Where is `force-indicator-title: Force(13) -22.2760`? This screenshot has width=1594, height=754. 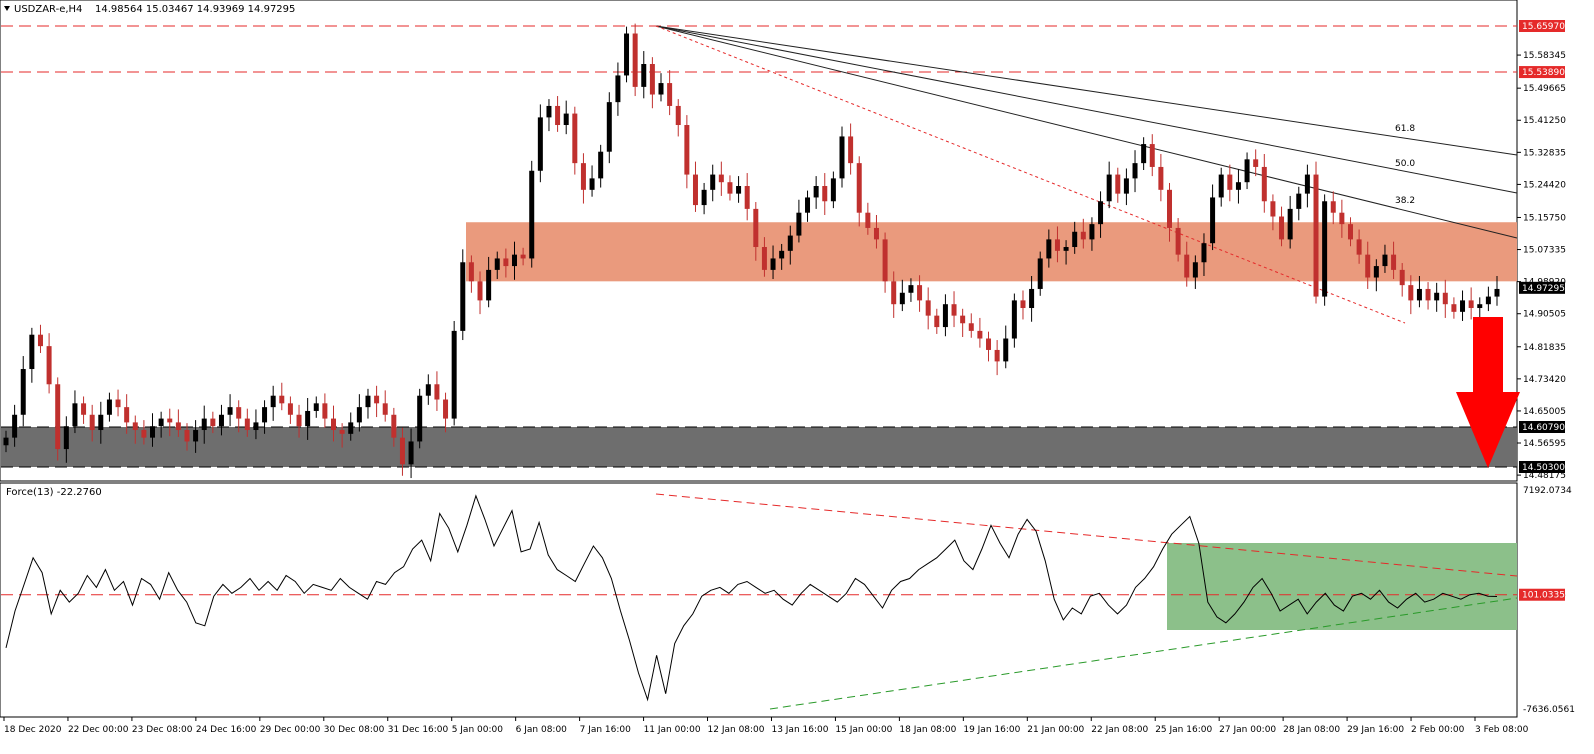
force-indicator-title: Force(13) -22.2760 is located at coordinates (54, 492).